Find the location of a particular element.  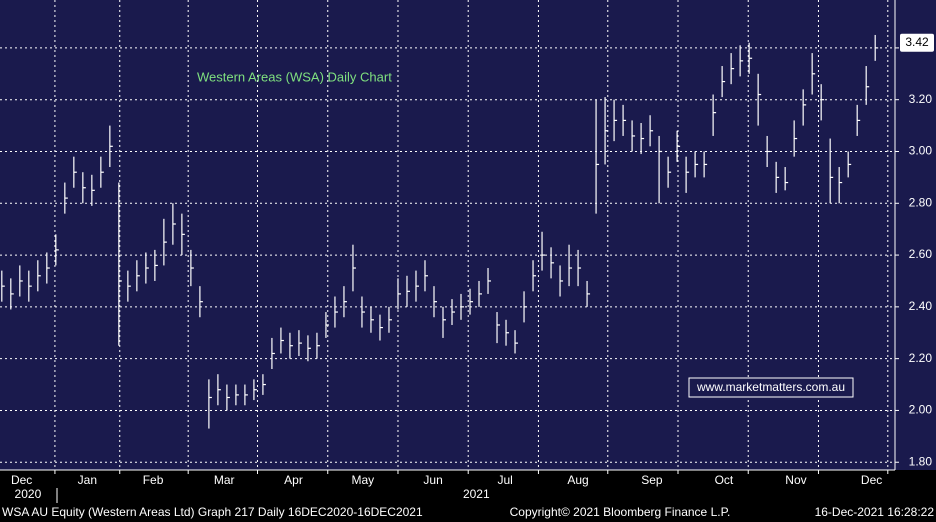

footer-center: Copyright© 2021 Bloomberg Finance L.P. is located at coordinates (620, 512).